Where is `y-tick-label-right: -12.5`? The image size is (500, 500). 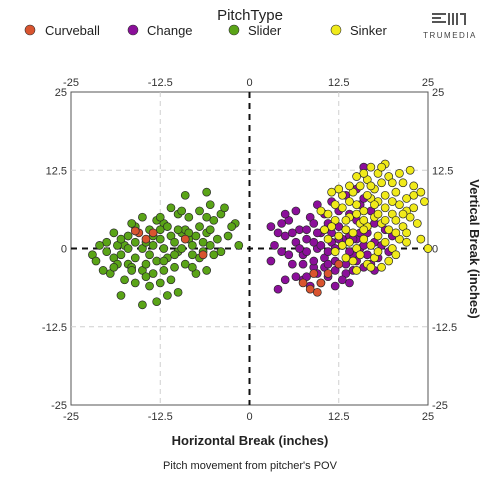
y-tick-label-right: -12.5 is located at coordinates (444, 328).